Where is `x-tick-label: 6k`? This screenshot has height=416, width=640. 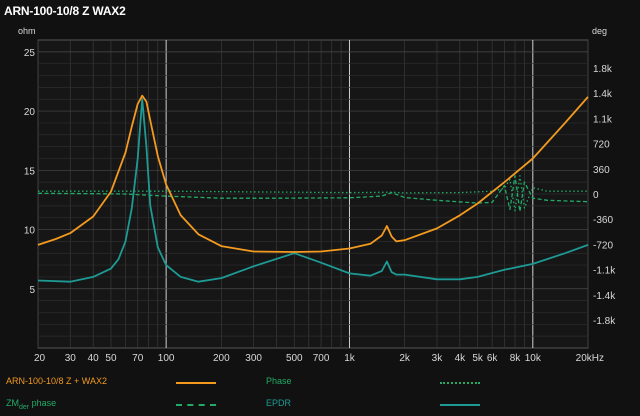 x-tick-label: 6k is located at coordinates (493, 358).